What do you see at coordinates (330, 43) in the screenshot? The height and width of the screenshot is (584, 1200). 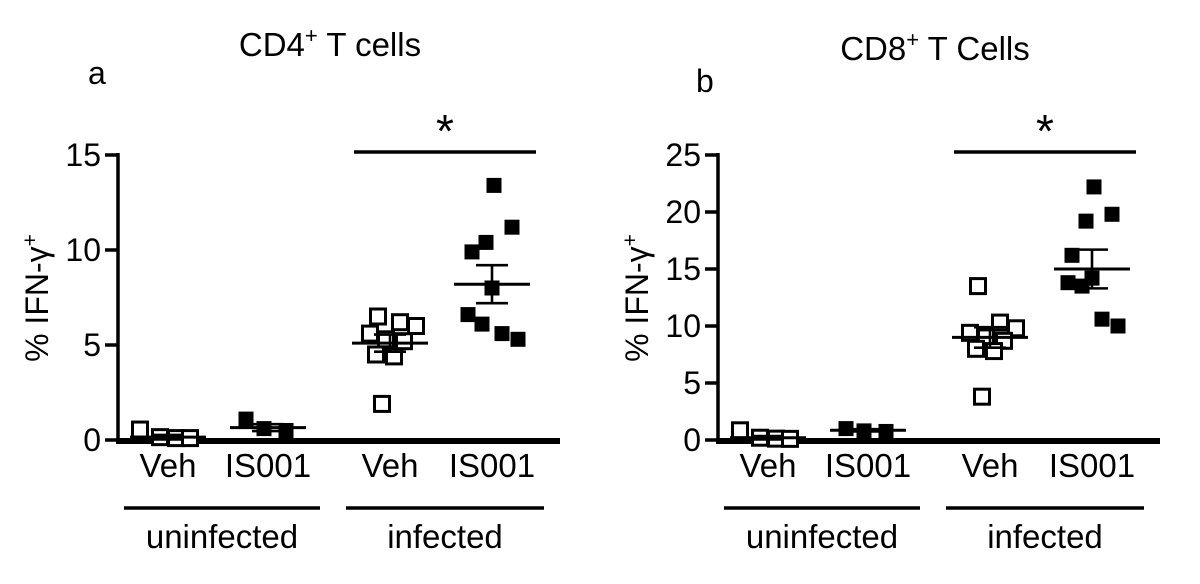 I see `panel-a-title: CD4+ T cells` at bounding box center [330, 43].